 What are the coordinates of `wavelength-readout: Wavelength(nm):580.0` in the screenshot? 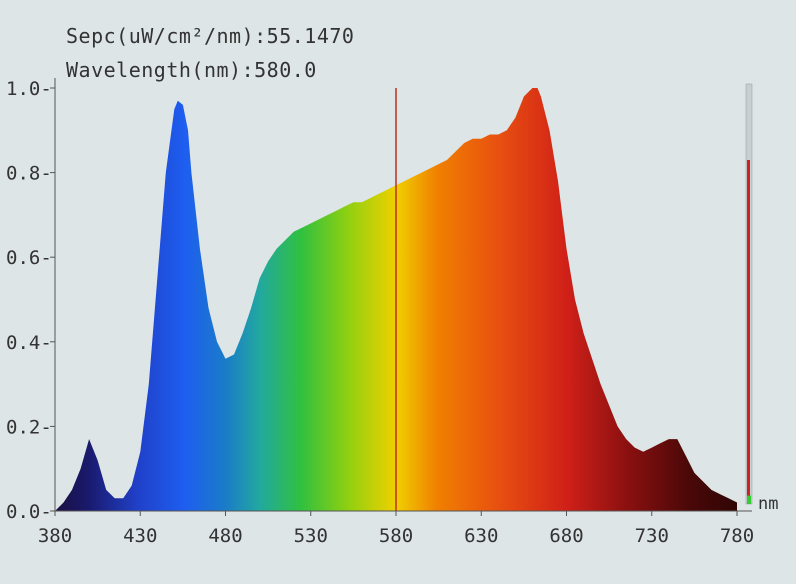 It's located at (191, 70).